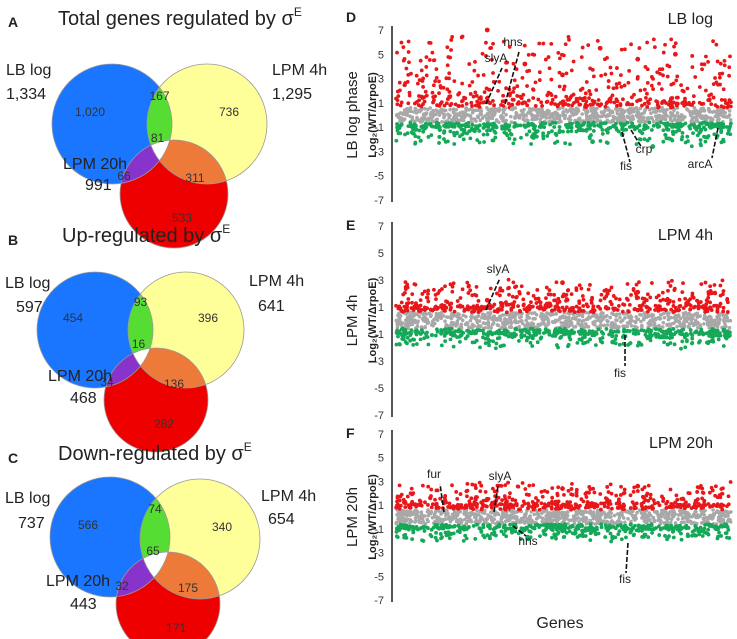 The width and height of the screenshot is (737, 639). I want to click on gene-annotation: slyA, so click(498, 269).